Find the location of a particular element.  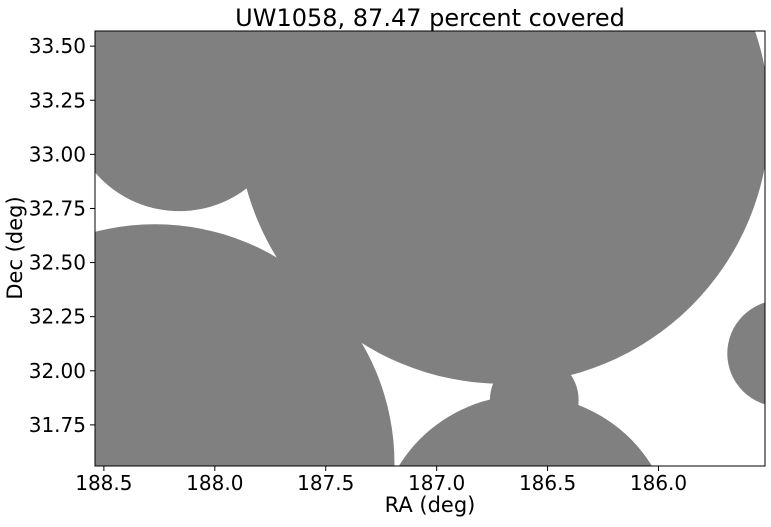

x-tick-label: 186.0 is located at coordinates (658, 483).